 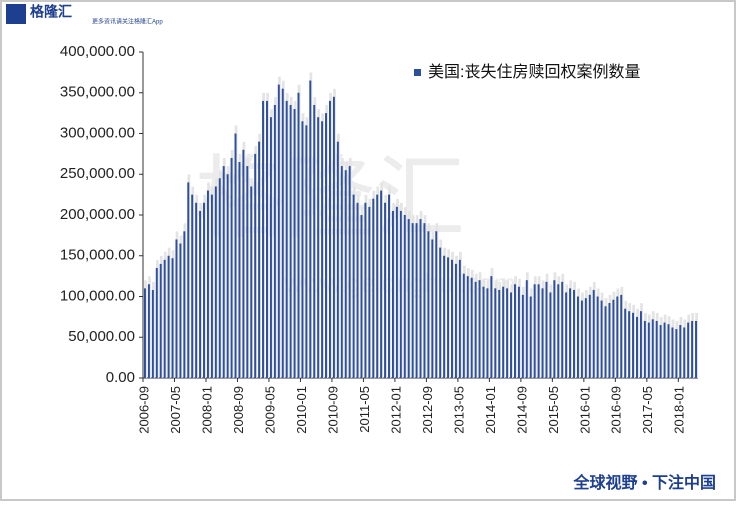 I want to click on y-tick-label: 200,000.00, so click(x=97, y=214).